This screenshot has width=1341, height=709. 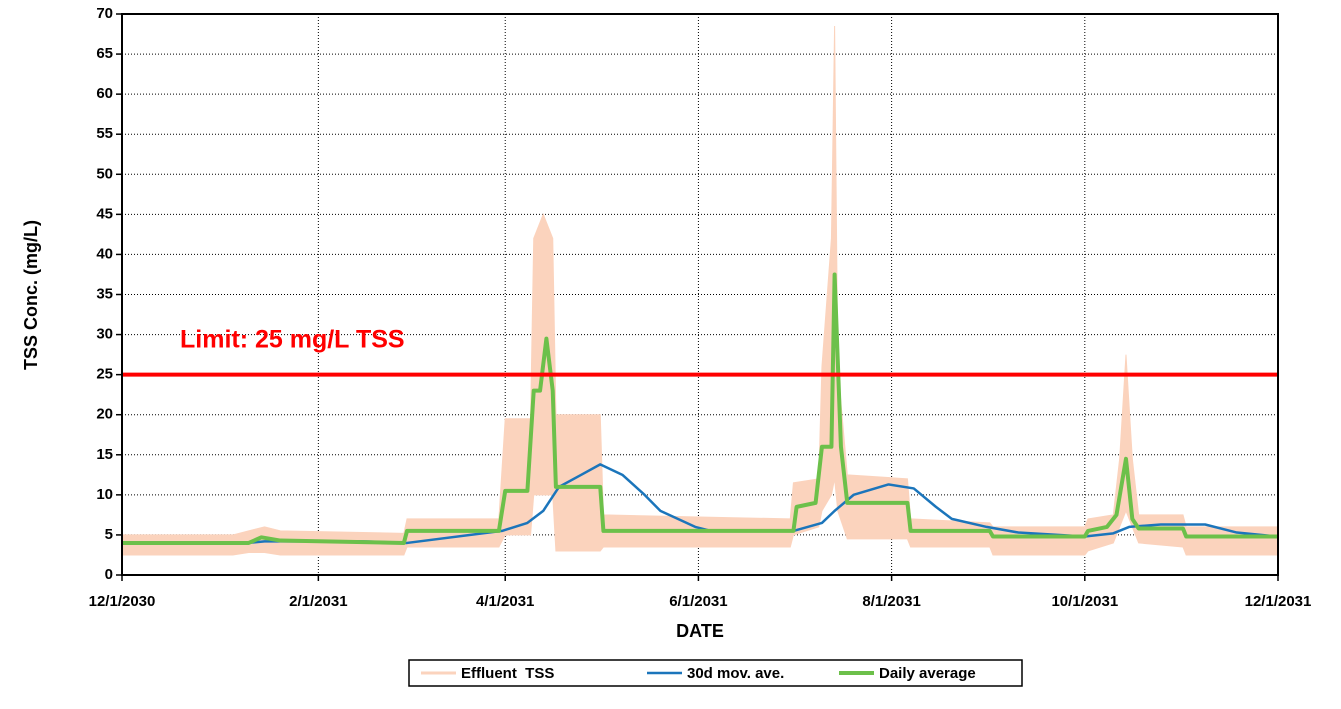 I want to click on x-tick-label: 2/1/2031, so click(x=318, y=601).